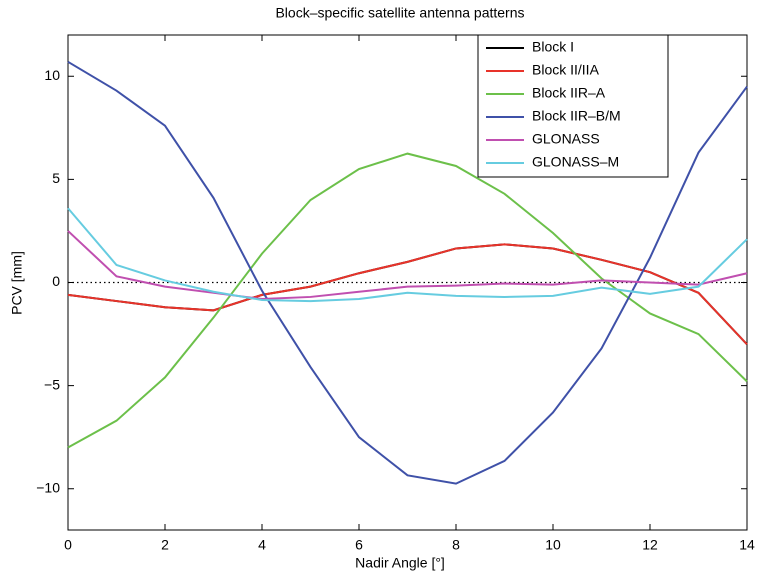 Image resolution: width=758 pixels, height=578 pixels. I want to click on legend-label: Block IIR–A, so click(569, 93).